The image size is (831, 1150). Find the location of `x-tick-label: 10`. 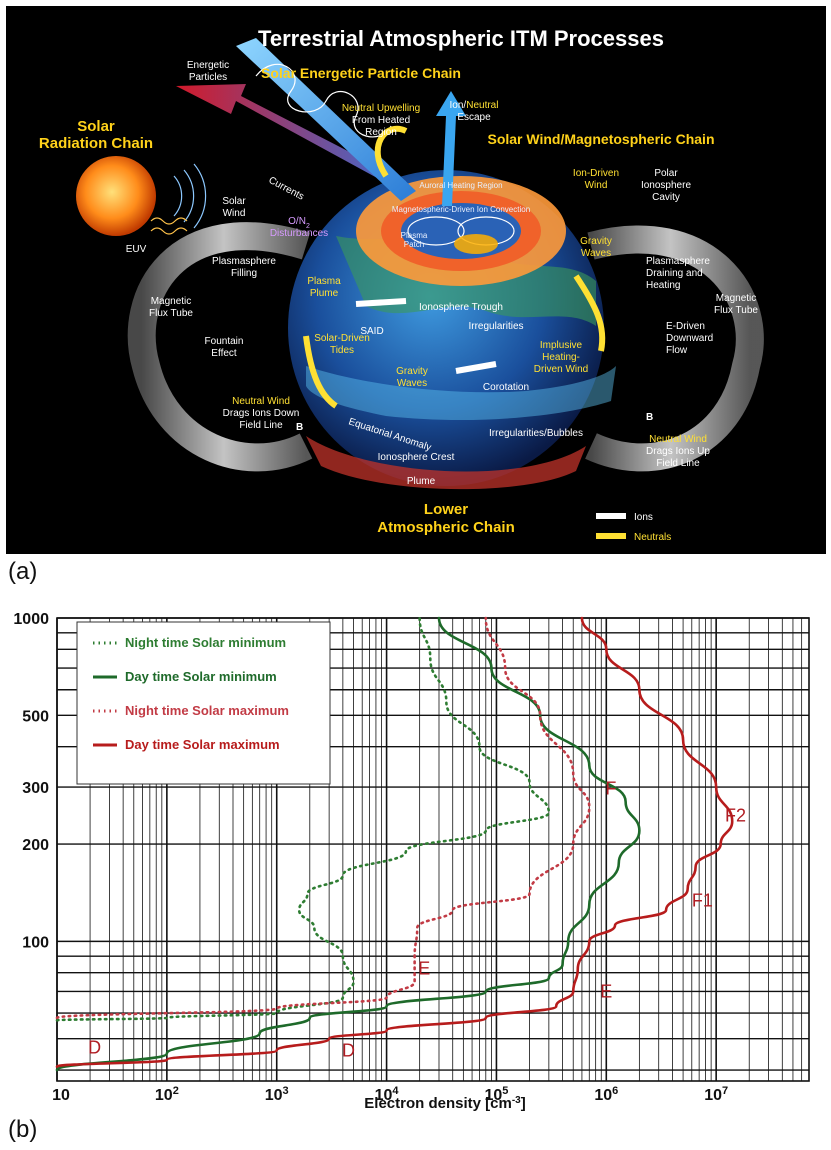

x-tick-label: 10 is located at coordinates (61, 1095).